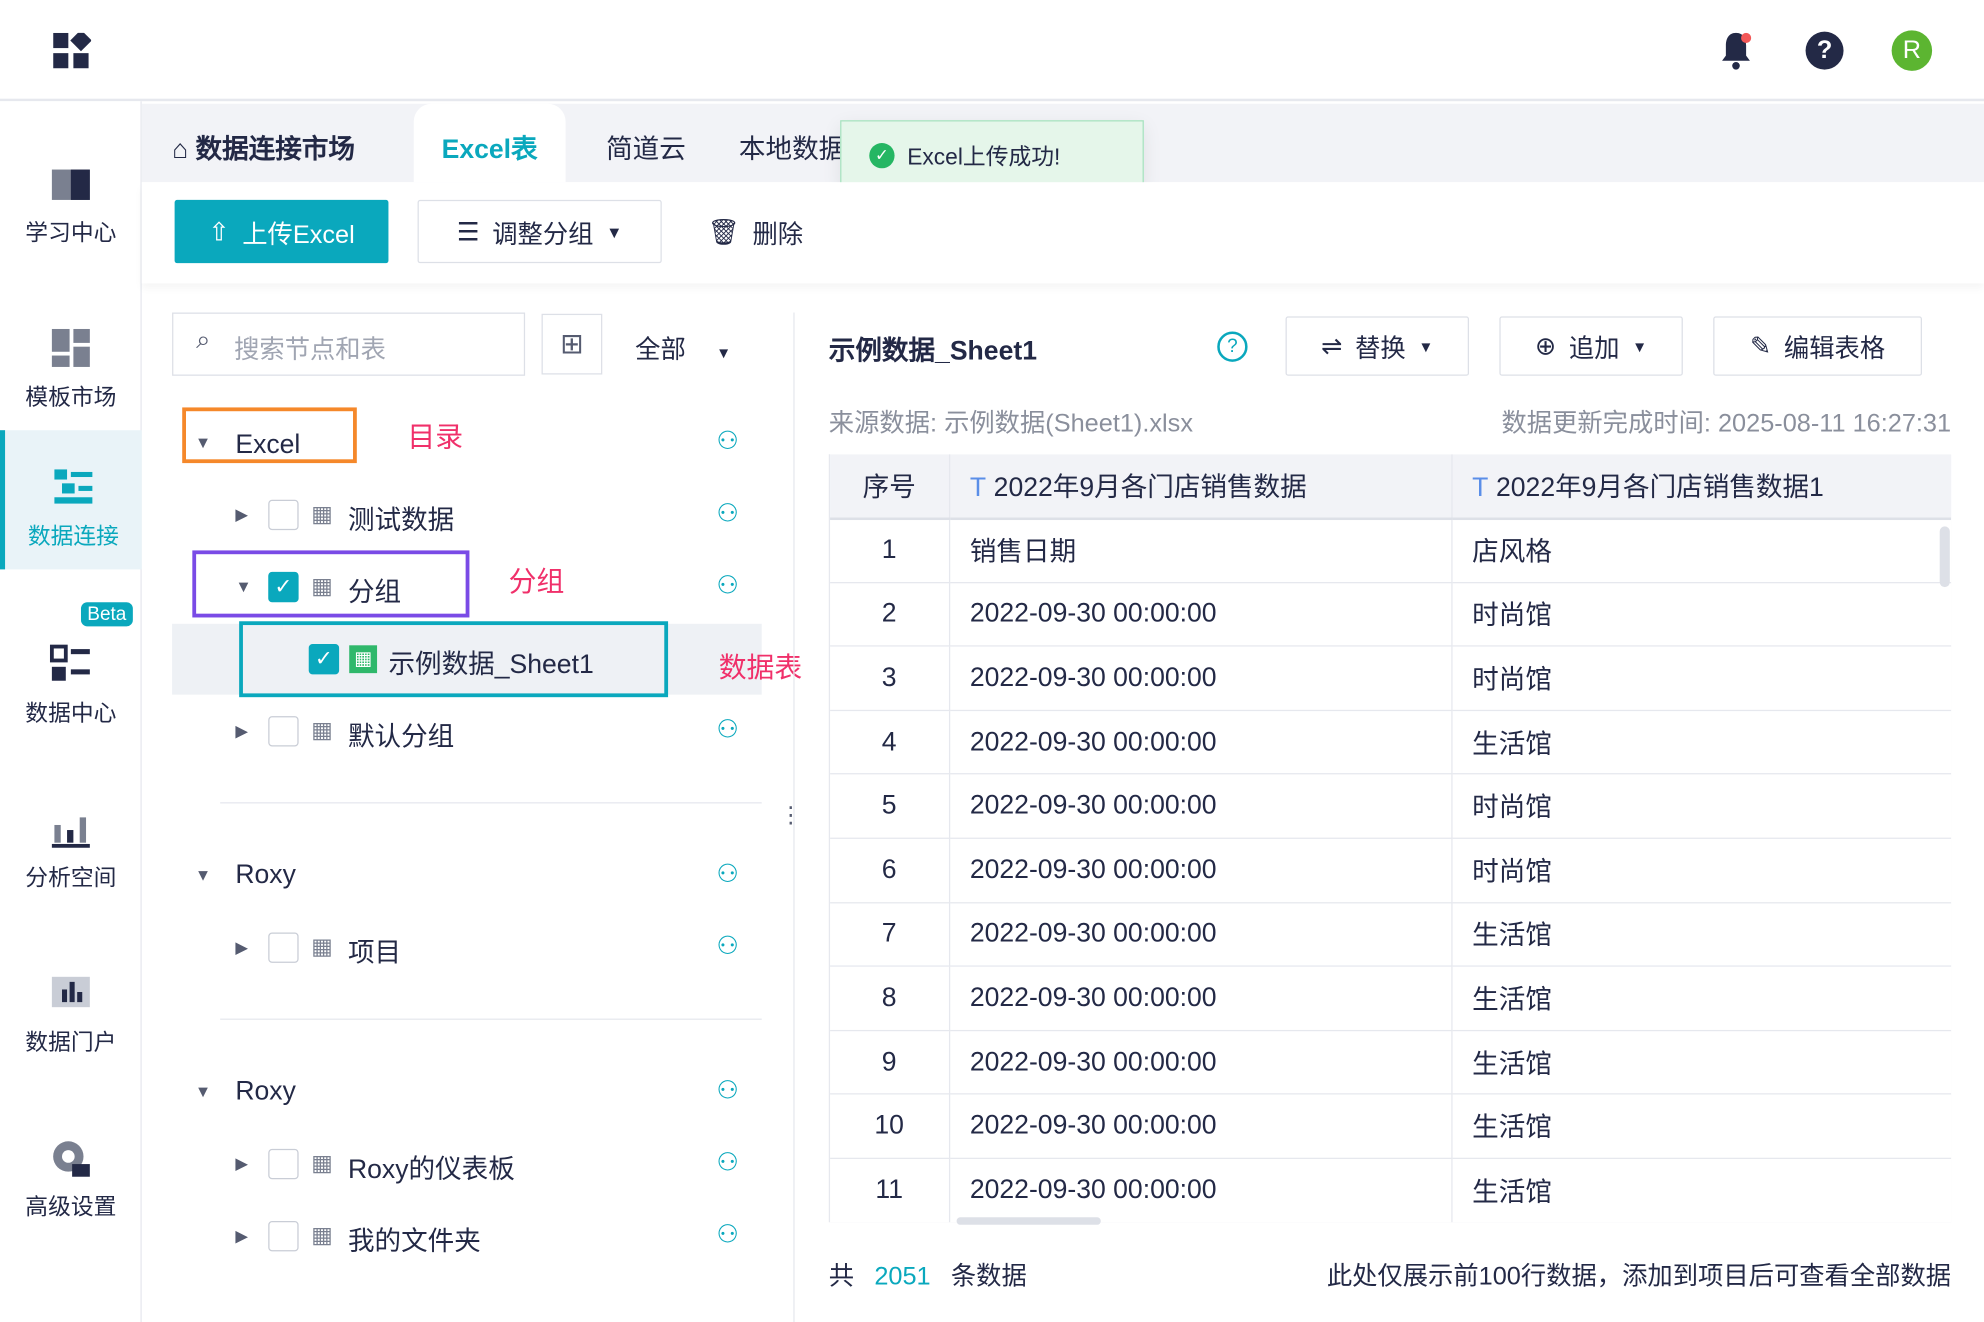 The image size is (1984, 1322). Describe the element at coordinates (1391, 870) in the screenshot. I see `table-row: 6 2022-09-30 00:00:00 时尚馆` at that location.